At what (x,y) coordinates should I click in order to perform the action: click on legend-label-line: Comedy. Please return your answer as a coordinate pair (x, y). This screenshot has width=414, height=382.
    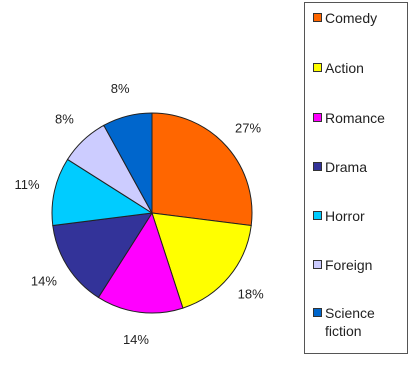
    Looking at the image, I should click on (351, 18).